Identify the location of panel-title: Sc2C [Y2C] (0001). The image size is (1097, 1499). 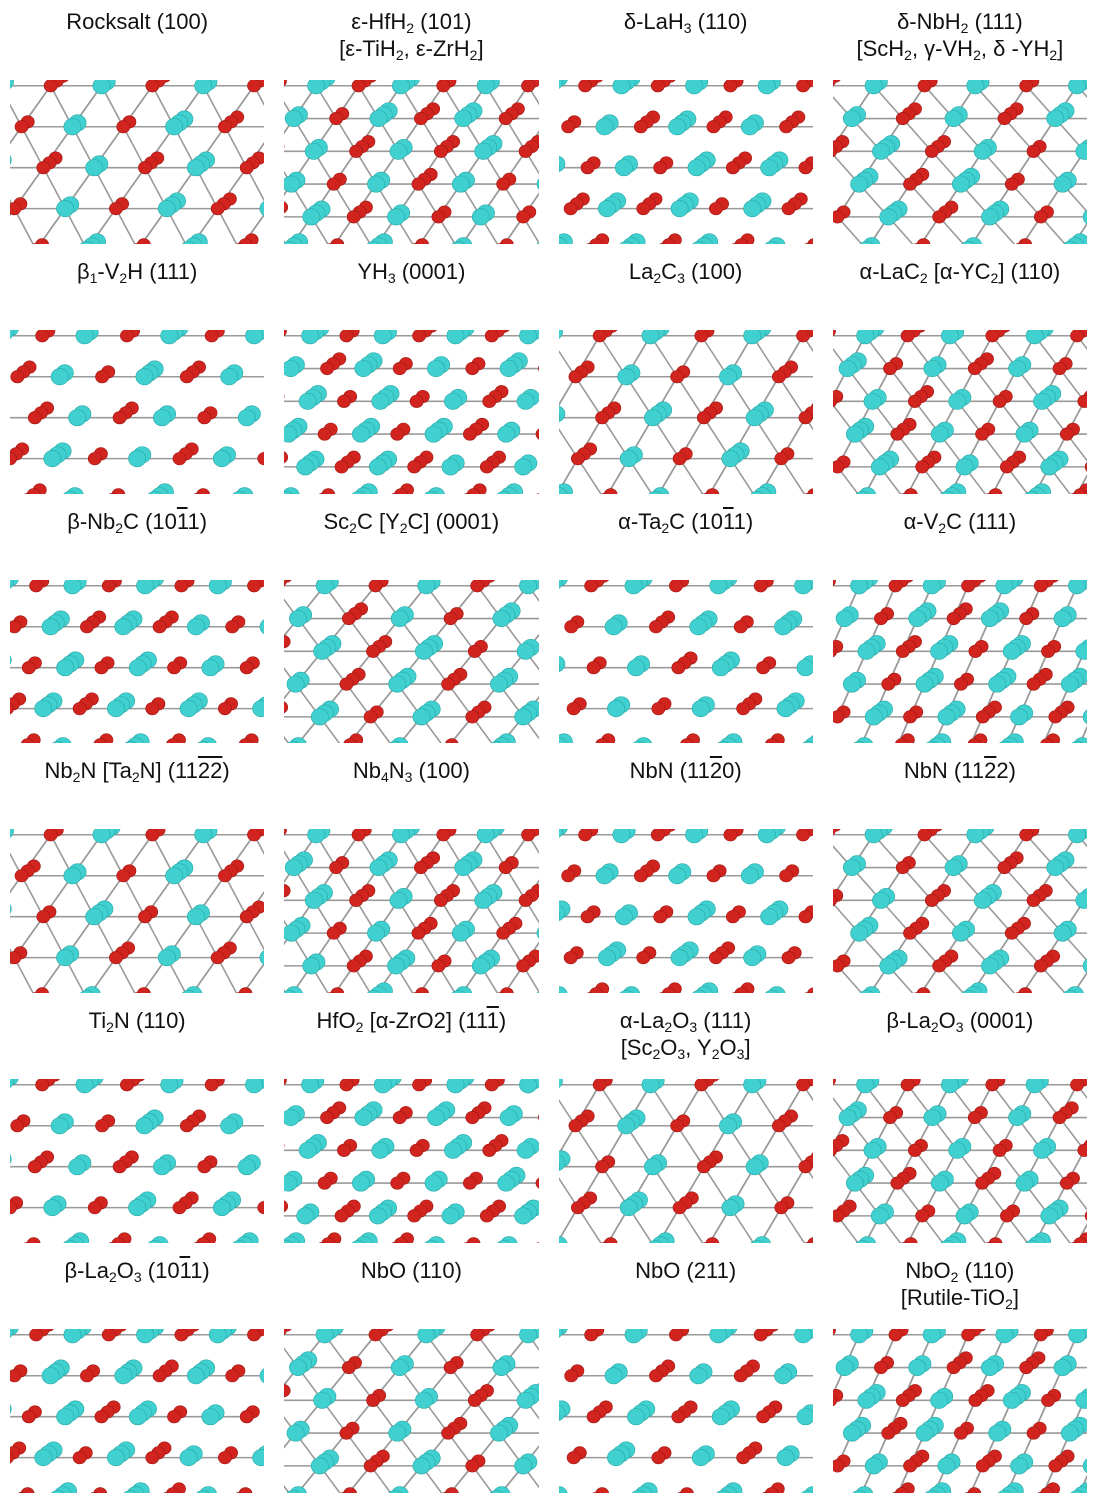
(411, 521).